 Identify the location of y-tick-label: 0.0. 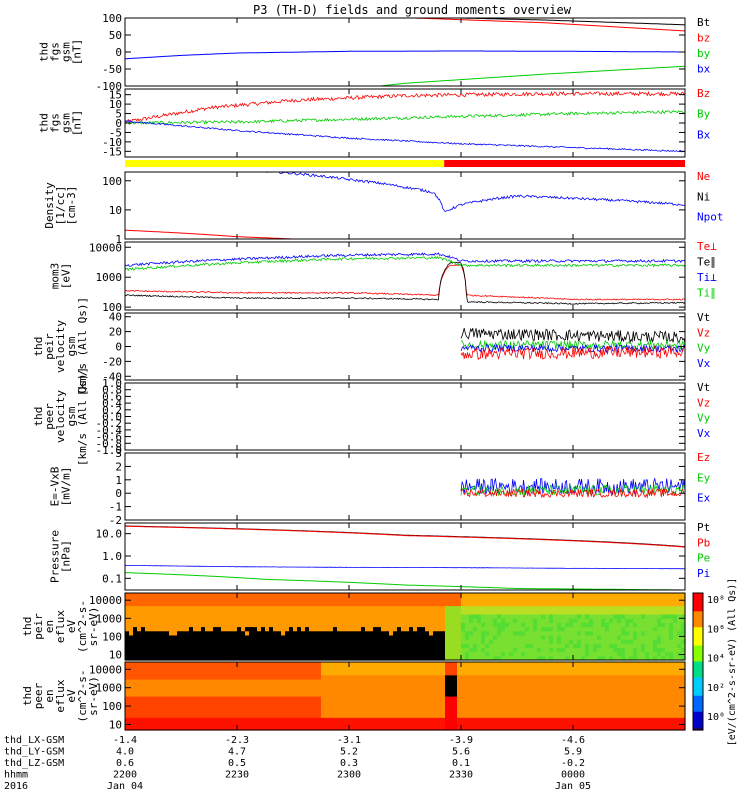
(112, 417).